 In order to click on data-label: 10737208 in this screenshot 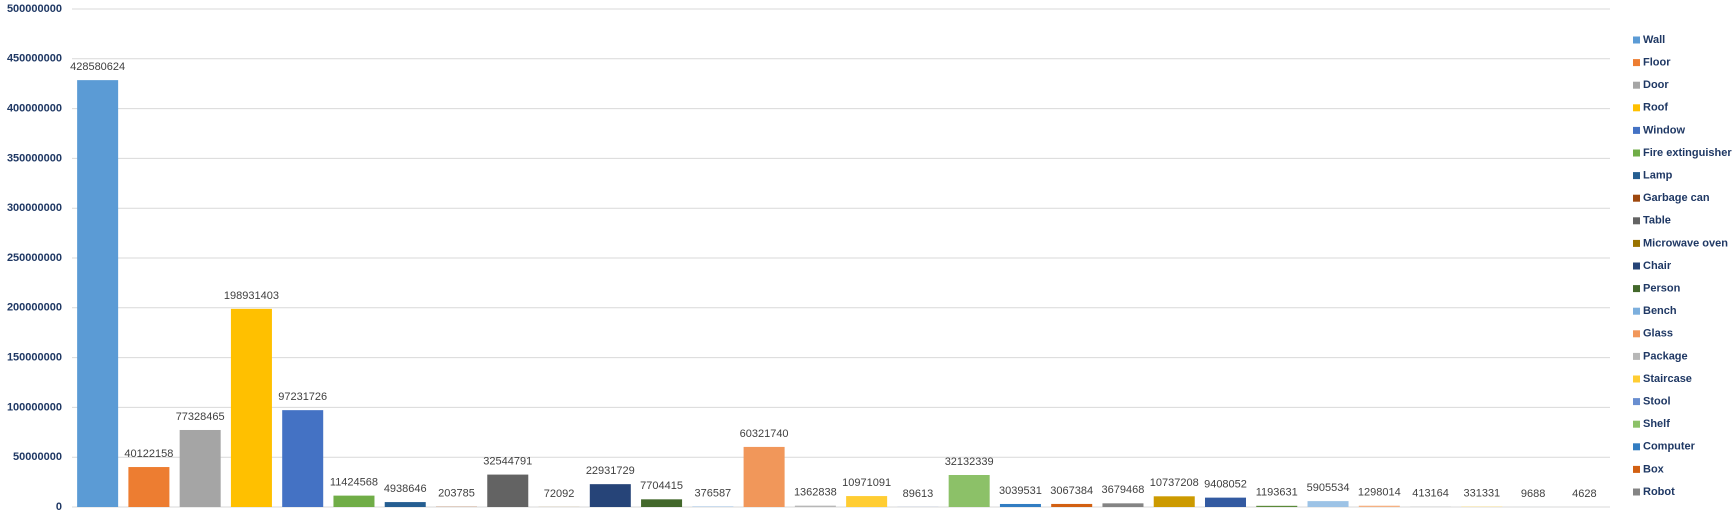, I will do `click(1174, 483)`.